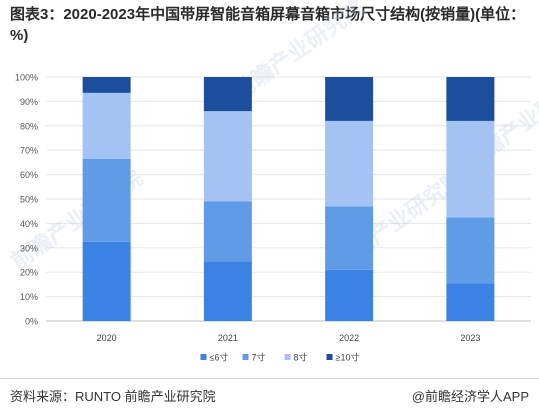  Describe the element at coordinates (219, 357) in the screenshot. I see `legend-label: ≤6寸` at that location.